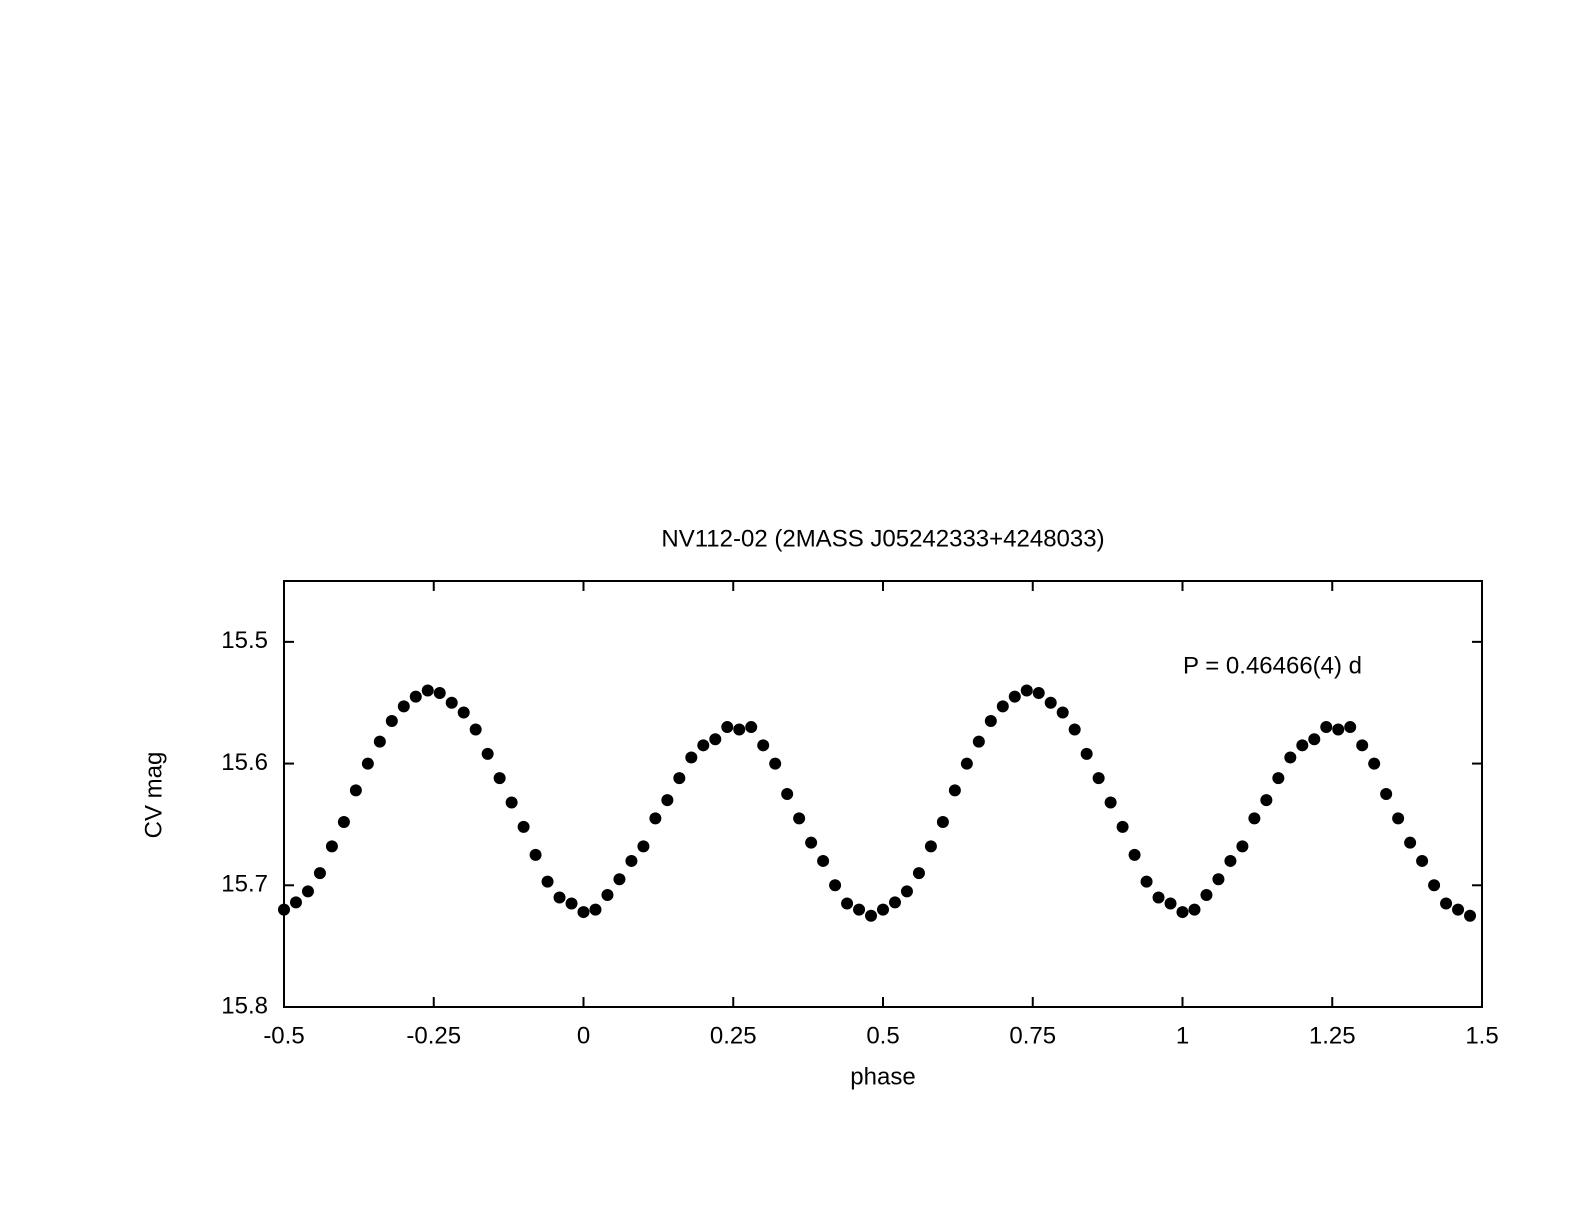 The height and width of the screenshot is (1224, 1584). Describe the element at coordinates (1182, 1035) in the screenshot. I see `x-tick-label: 1` at that location.